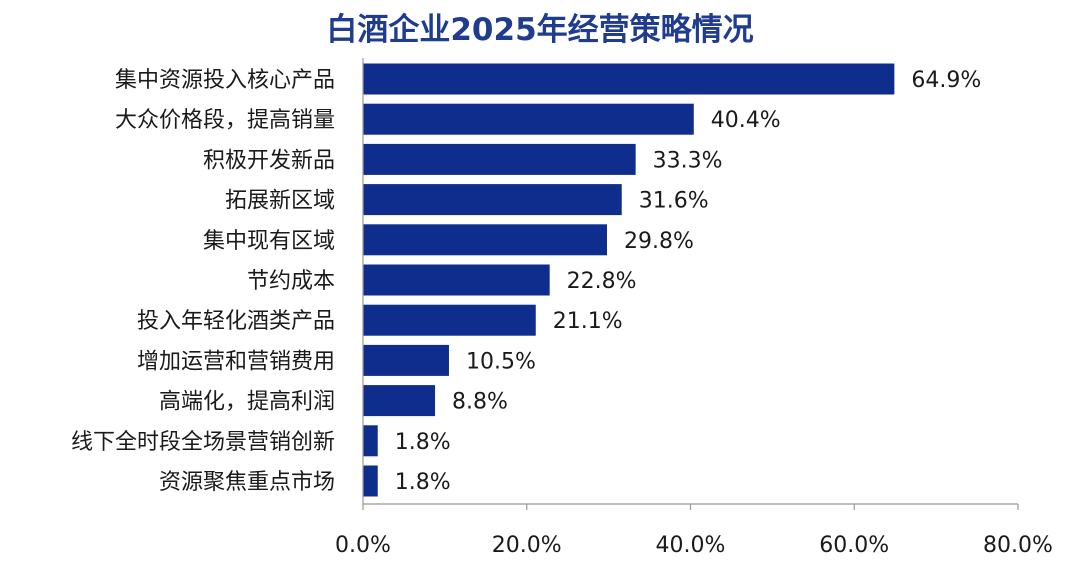 The height and width of the screenshot is (585, 1080). What do you see at coordinates (236, 321) in the screenshot?
I see `category-label: 投入年轻化酒类产品` at bounding box center [236, 321].